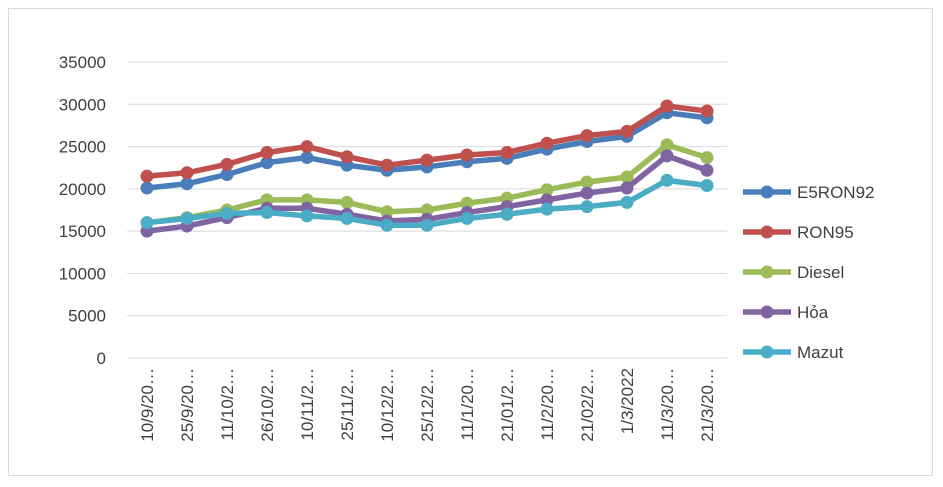 The image size is (943, 487). I want to click on y-tick-label: 0, so click(101, 358).